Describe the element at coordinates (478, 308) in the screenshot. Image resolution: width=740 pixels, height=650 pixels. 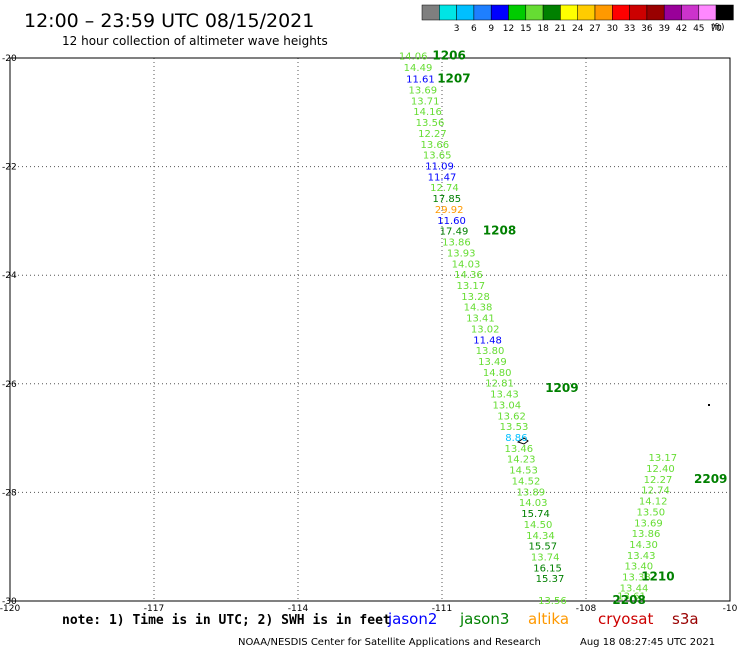
I see `swh-value: 14.38` at that location.